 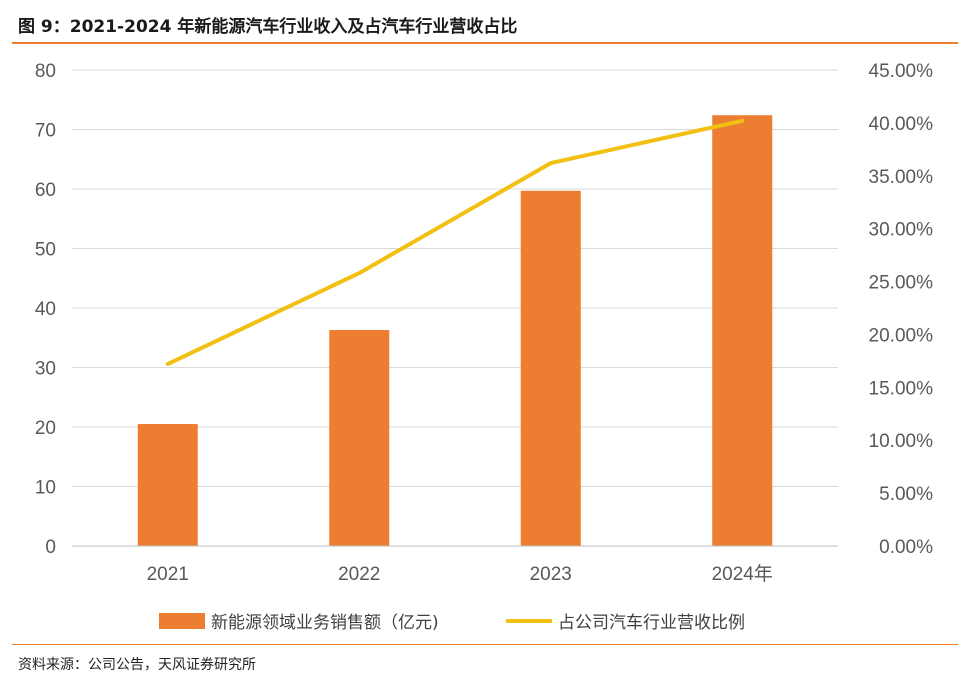 I want to click on left-tick-label: 60, so click(x=45, y=190).